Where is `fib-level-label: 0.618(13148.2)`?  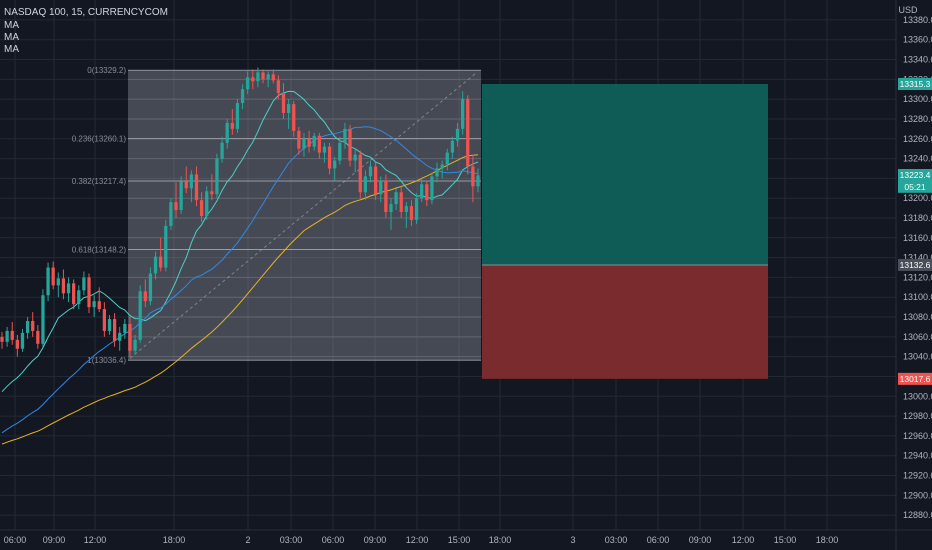 fib-level-label: 0.618(13148.2) is located at coordinates (99, 249).